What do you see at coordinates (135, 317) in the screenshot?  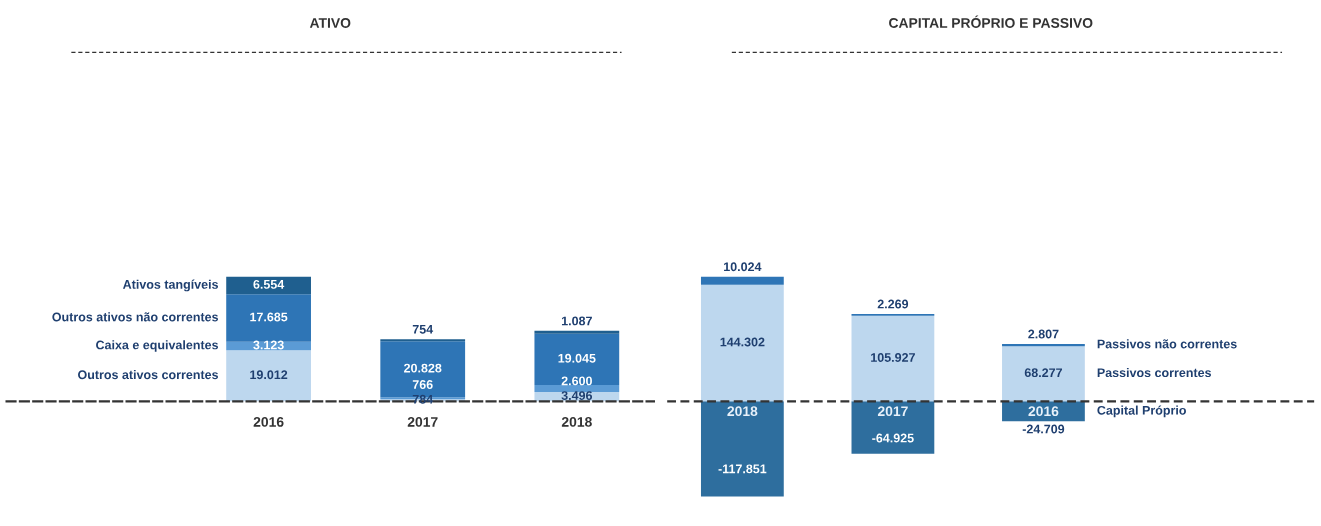 I see `series-label: Outros ativos não correntes` at bounding box center [135, 317].